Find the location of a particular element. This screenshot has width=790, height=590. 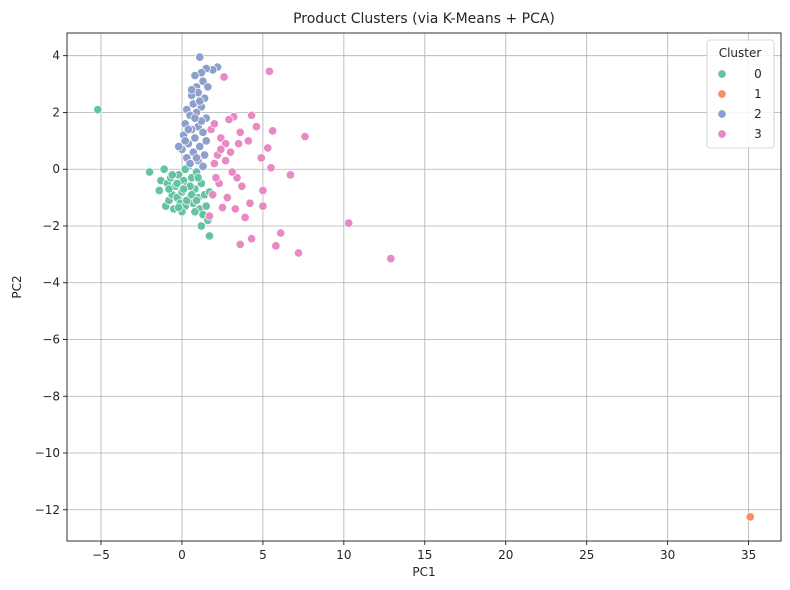

legend: Cluster 0 1 2 3 is located at coordinates (740, 94).